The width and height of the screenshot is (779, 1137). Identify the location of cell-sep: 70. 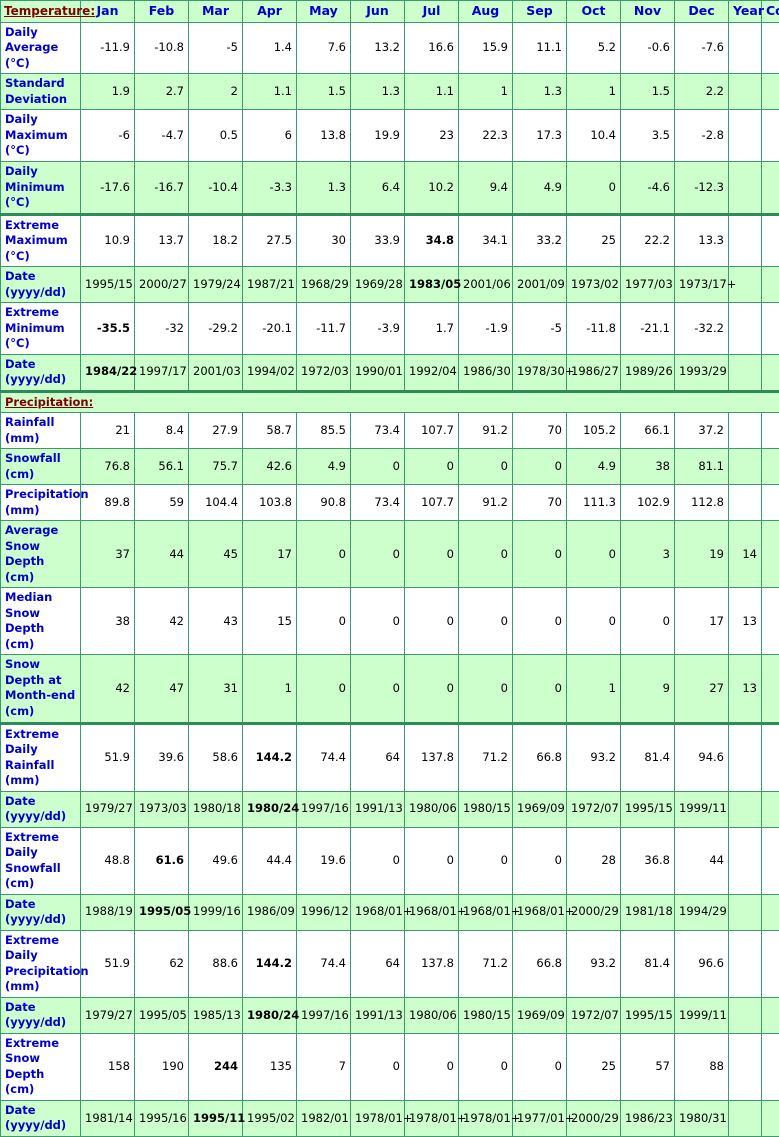
(540, 503).